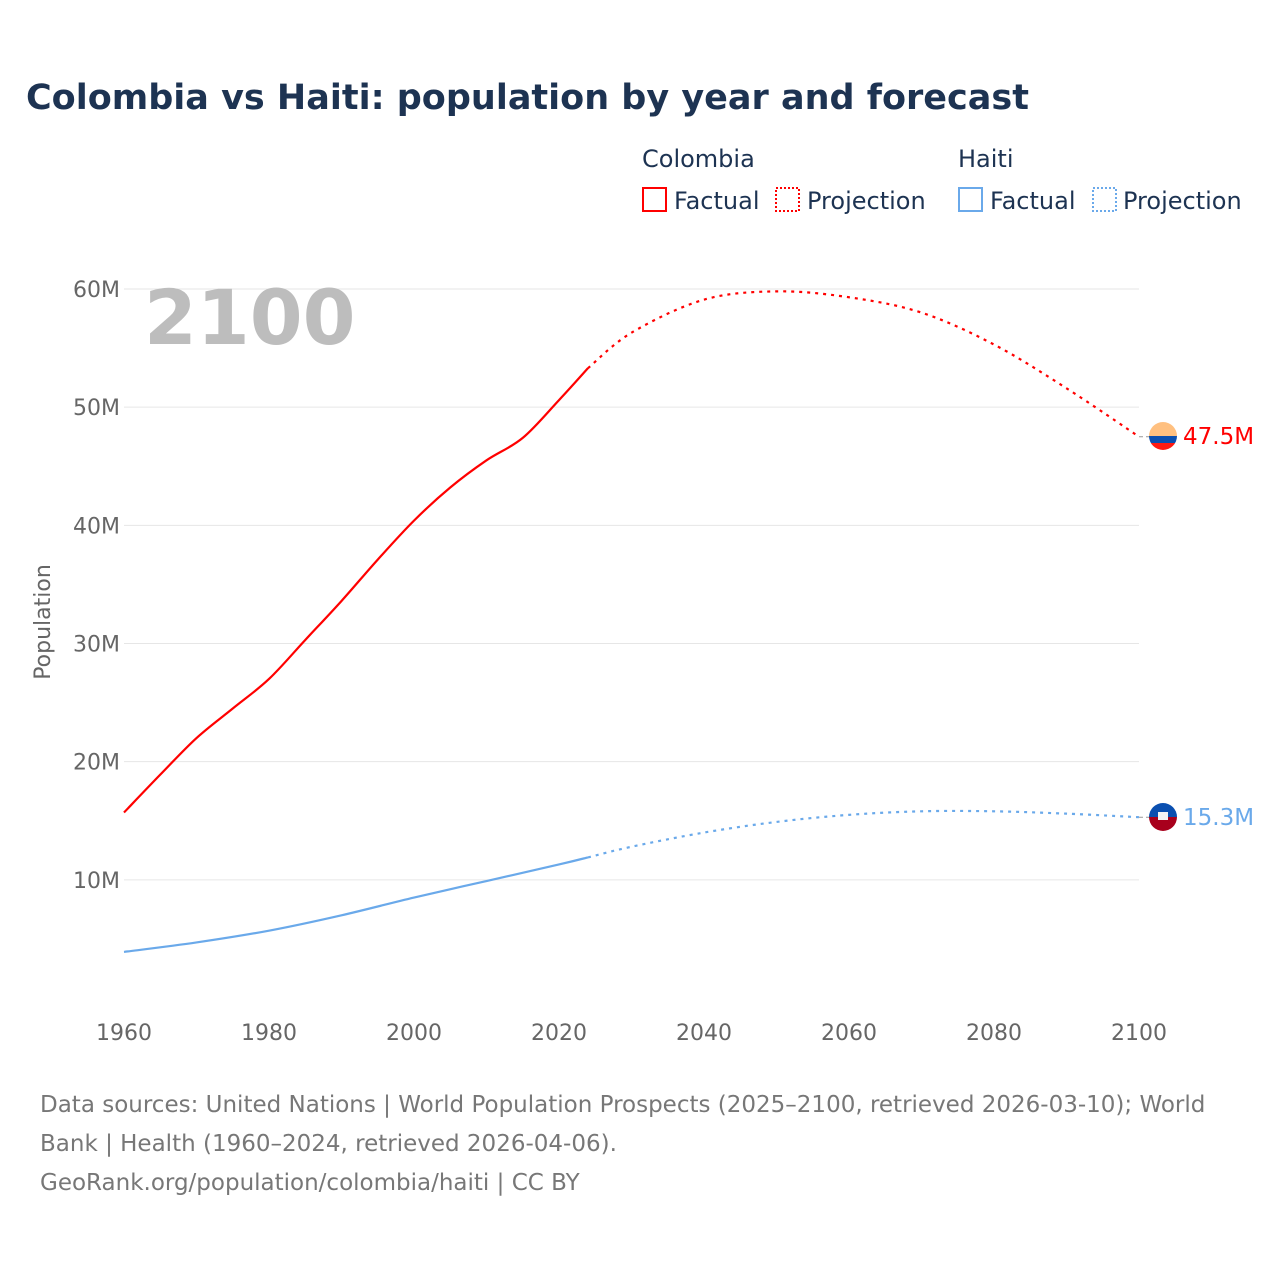 The width and height of the screenshot is (1280, 1280). Describe the element at coordinates (124, 1033) in the screenshot. I see `x-tick-label: 1960` at that location.